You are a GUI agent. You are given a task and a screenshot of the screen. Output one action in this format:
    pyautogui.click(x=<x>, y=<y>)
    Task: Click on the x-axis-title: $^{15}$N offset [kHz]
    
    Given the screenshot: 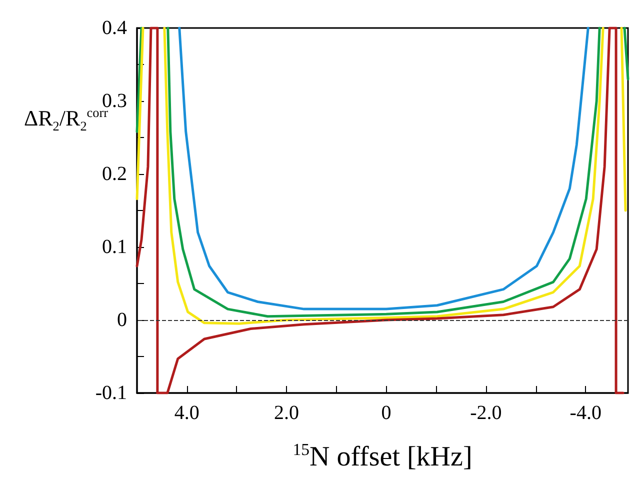 What is the action you would take?
    pyautogui.click(x=383, y=457)
    